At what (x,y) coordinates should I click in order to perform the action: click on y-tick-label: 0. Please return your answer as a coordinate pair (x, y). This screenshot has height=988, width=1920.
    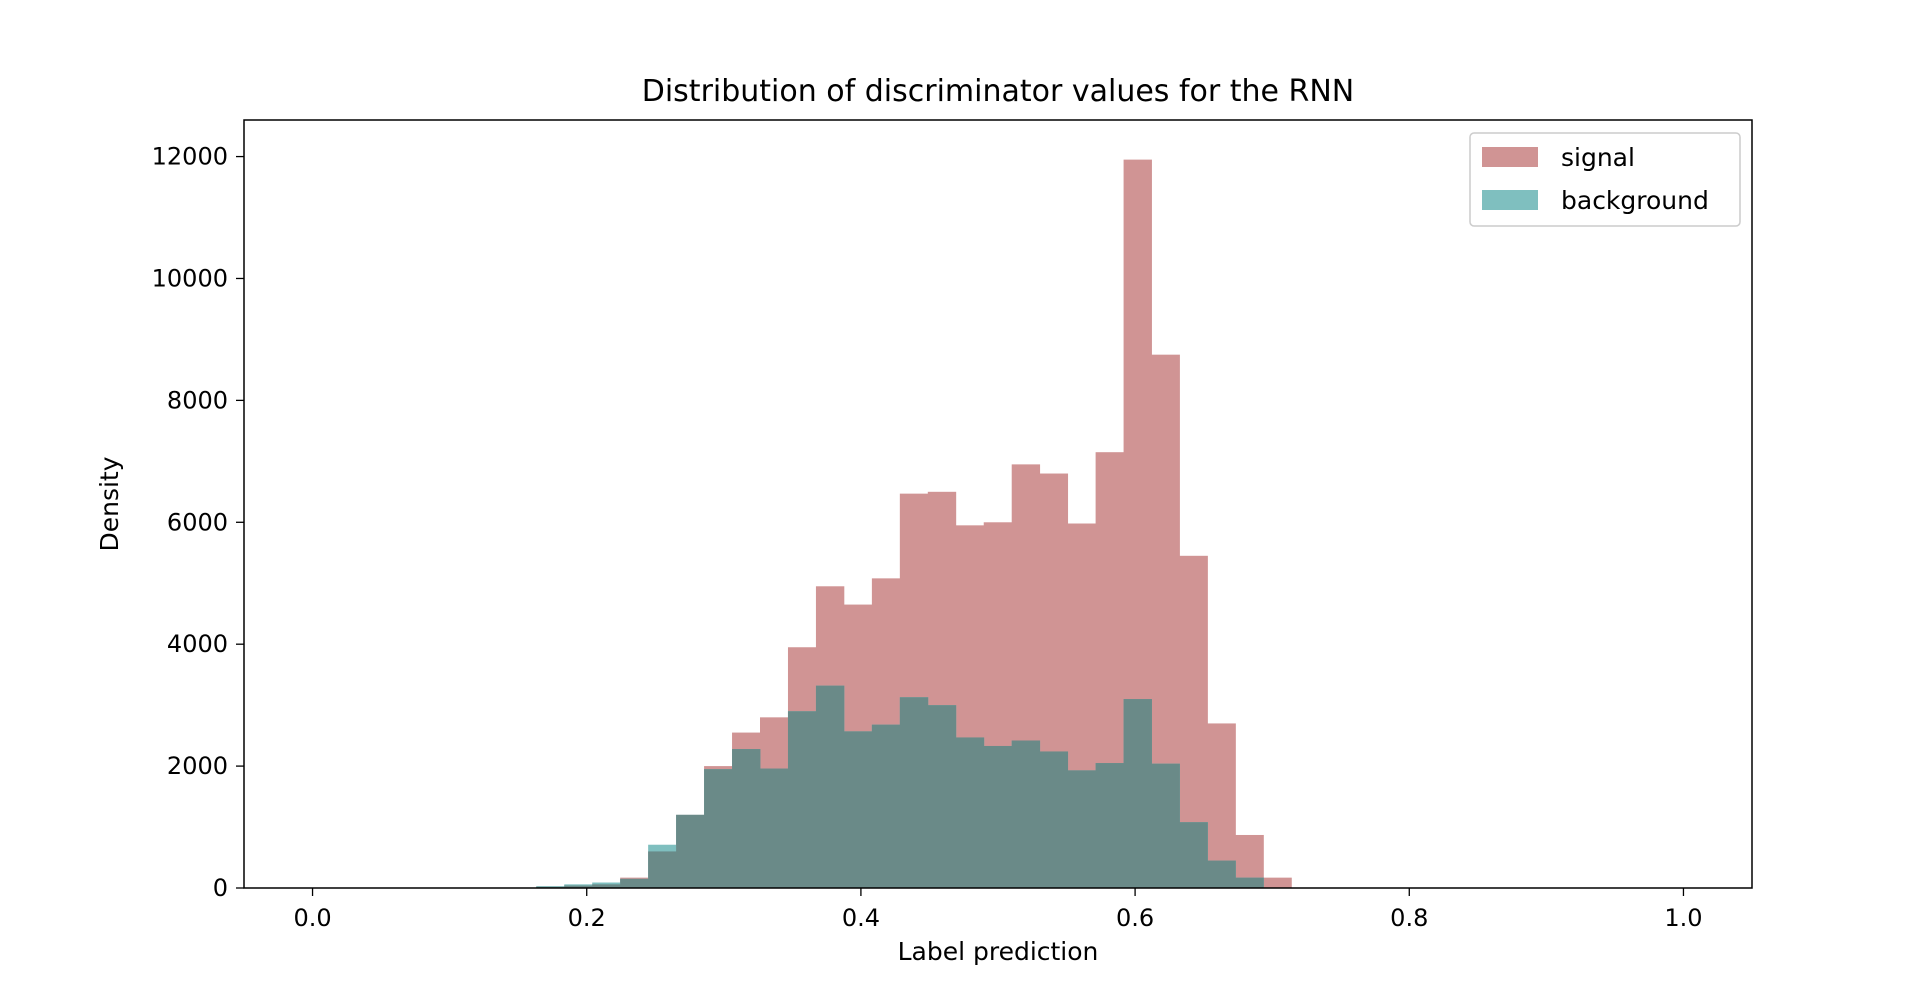
    Looking at the image, I should click on (220, 888).